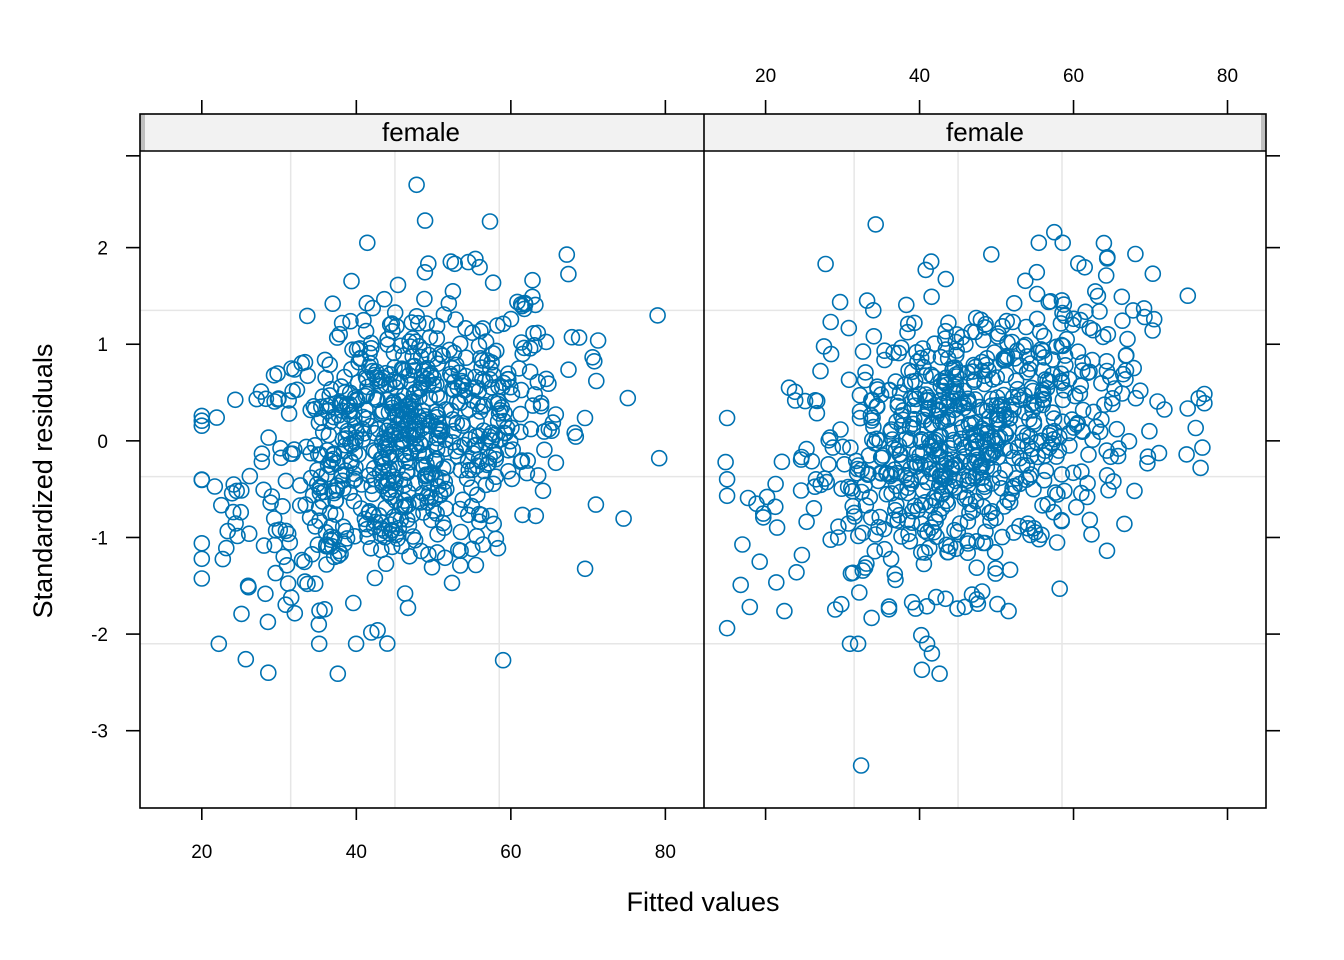 The width and height of the screenshot is (1344, 960). Describe the element at coordinates (765, 76) in the screenshot. I see `x-tick-label-top: 20` at that location.